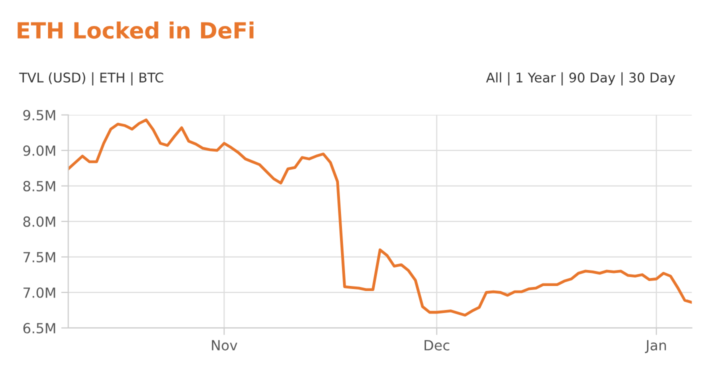 The image size is (711, 366). Describe the element at coordinates (40, 292) in the screenshot. I see `y-tick-label: 7.0M` at that location.